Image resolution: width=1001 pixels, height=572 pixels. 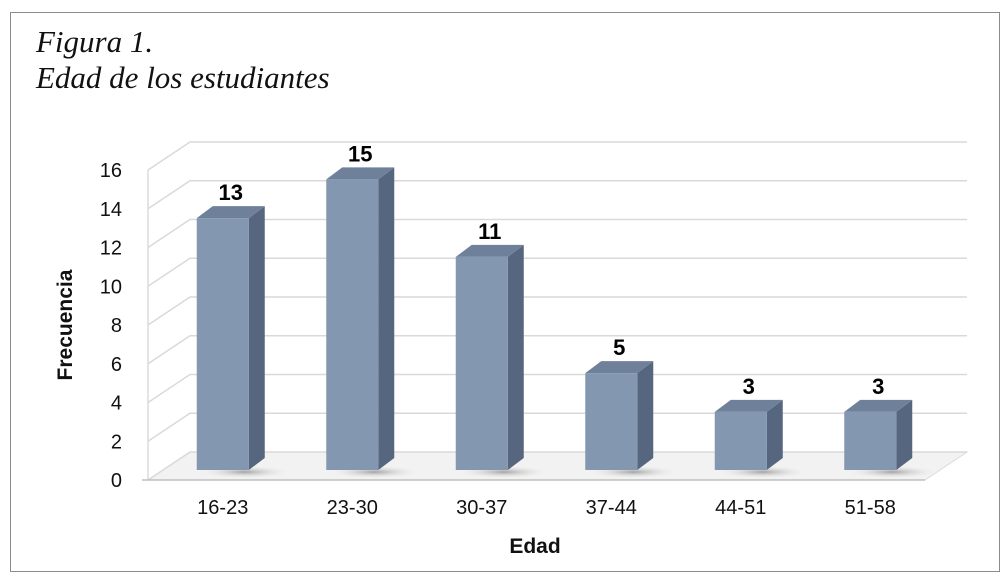 I want to click on x-tick-label: 44-51, so click(x=740, y=508).